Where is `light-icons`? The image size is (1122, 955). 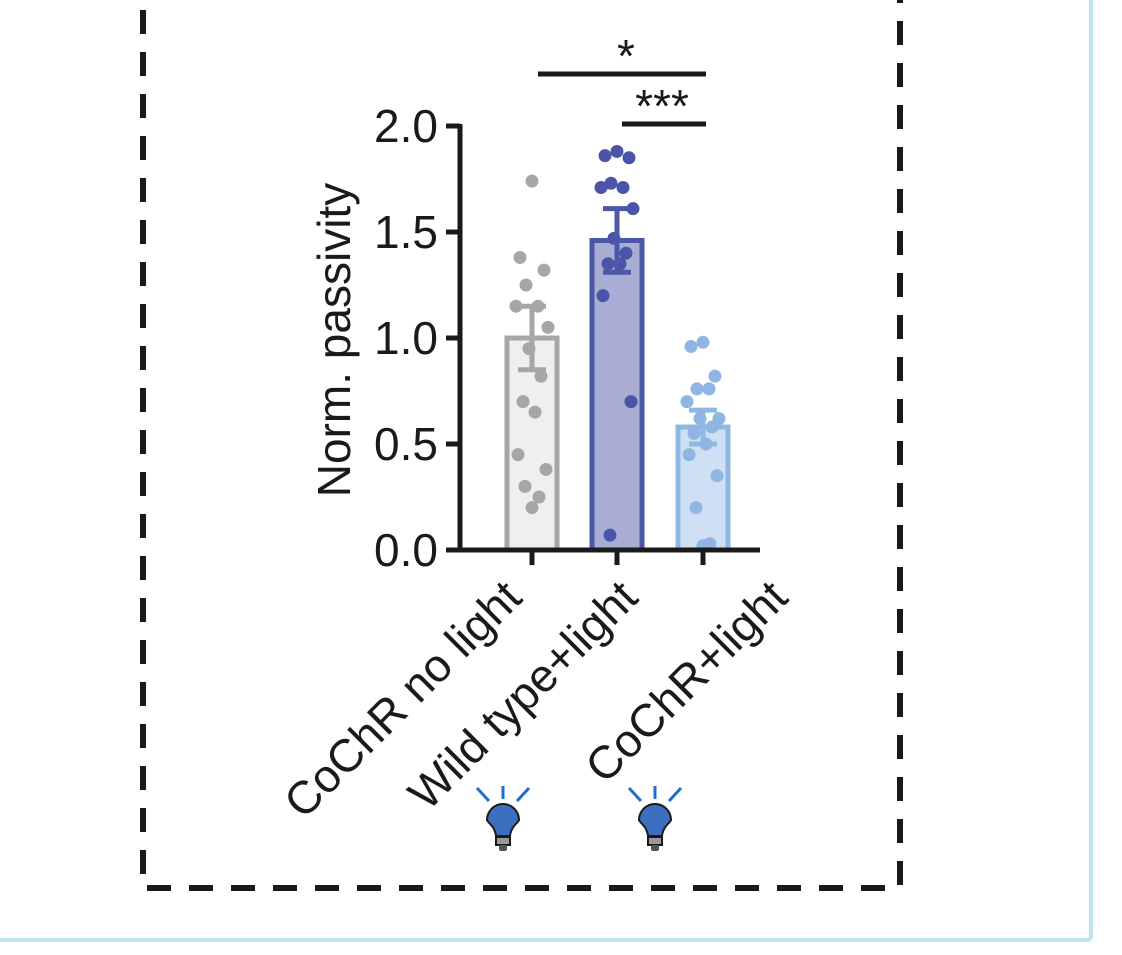
light-icons is located at coordinates (579, 818).